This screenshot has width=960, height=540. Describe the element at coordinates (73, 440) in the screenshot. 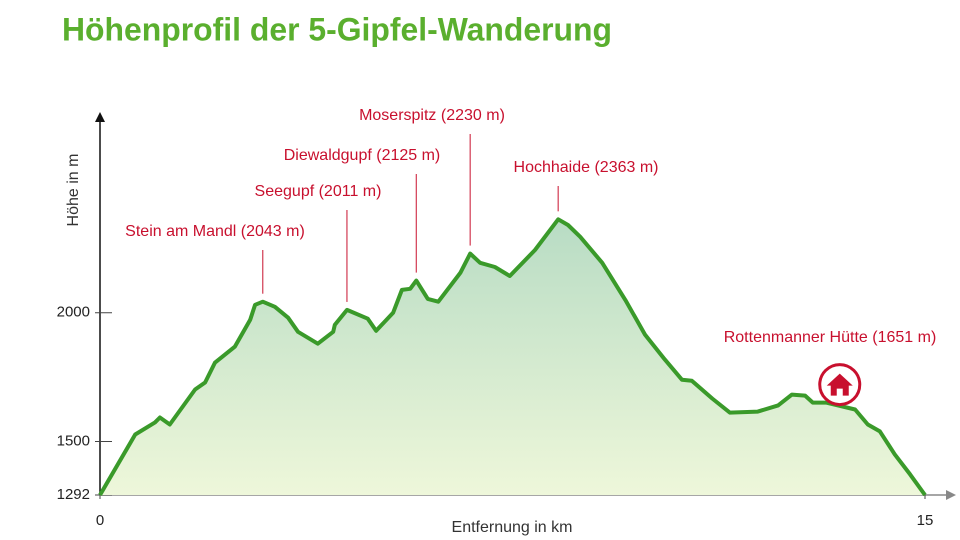

I see `y-tick-label: 1500` at that location.